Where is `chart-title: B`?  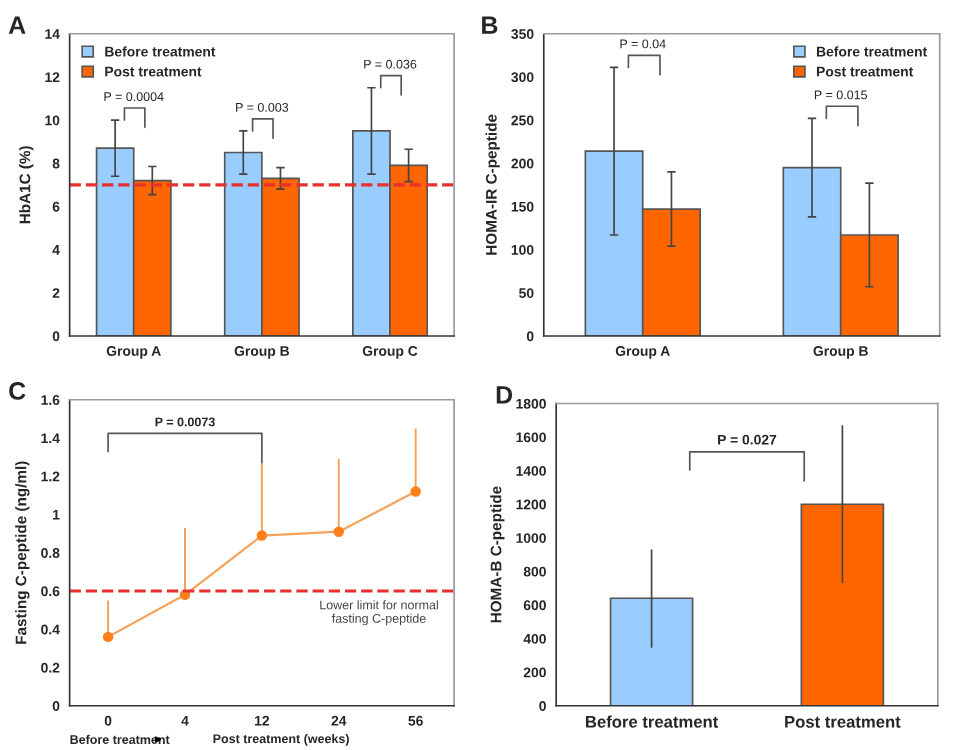 chart-title: B is located at coordinates (490, 25).